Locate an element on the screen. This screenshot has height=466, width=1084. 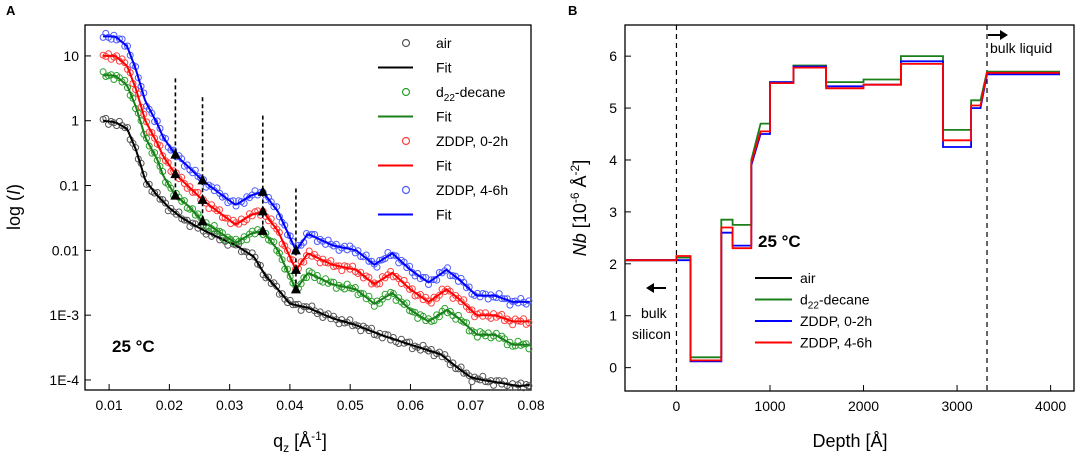
x-tick-label: 3000 is located at coordinates (956, 406).